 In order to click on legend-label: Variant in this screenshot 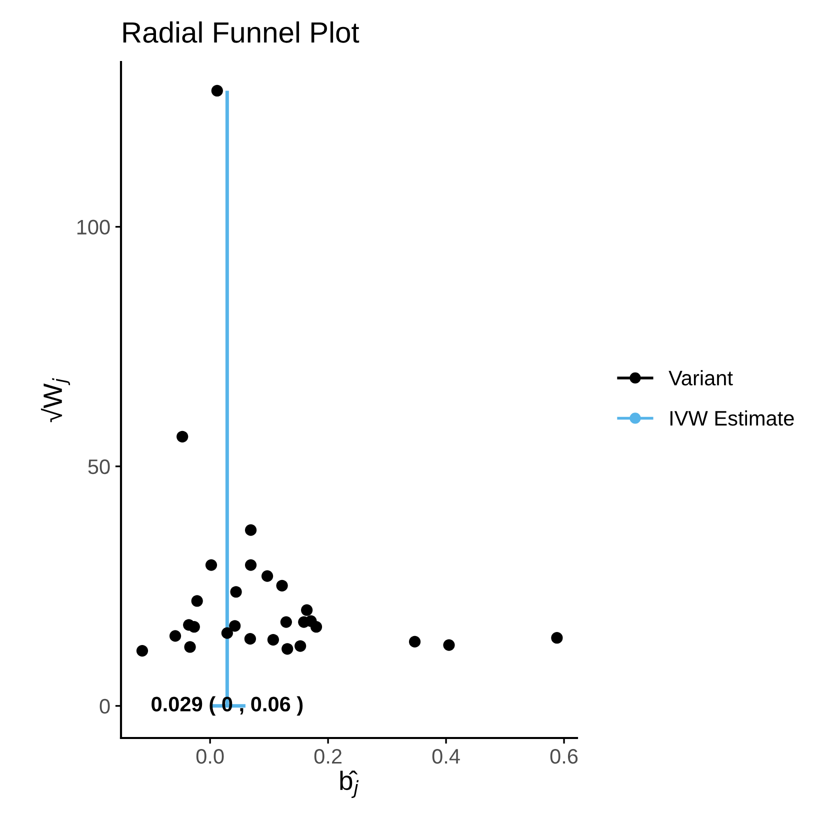, I will do `click(700, 378)`.